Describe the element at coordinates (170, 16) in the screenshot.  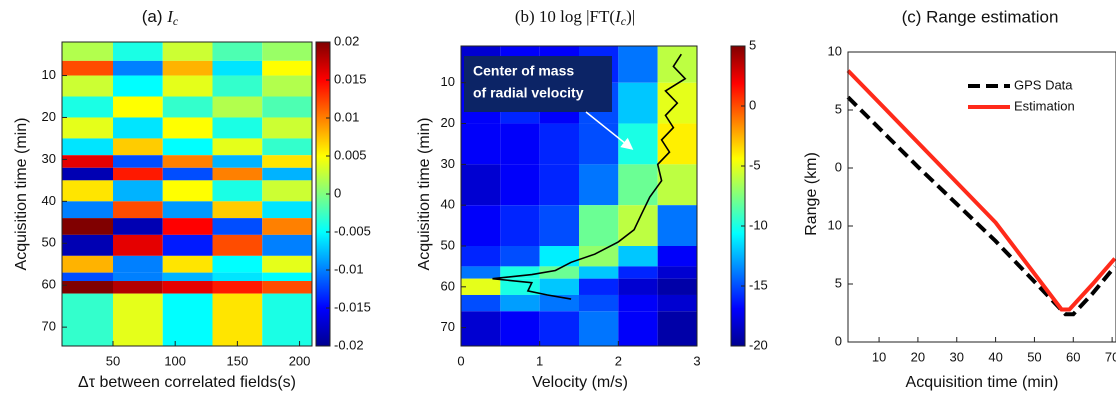
I see `title-part: I` at that location.